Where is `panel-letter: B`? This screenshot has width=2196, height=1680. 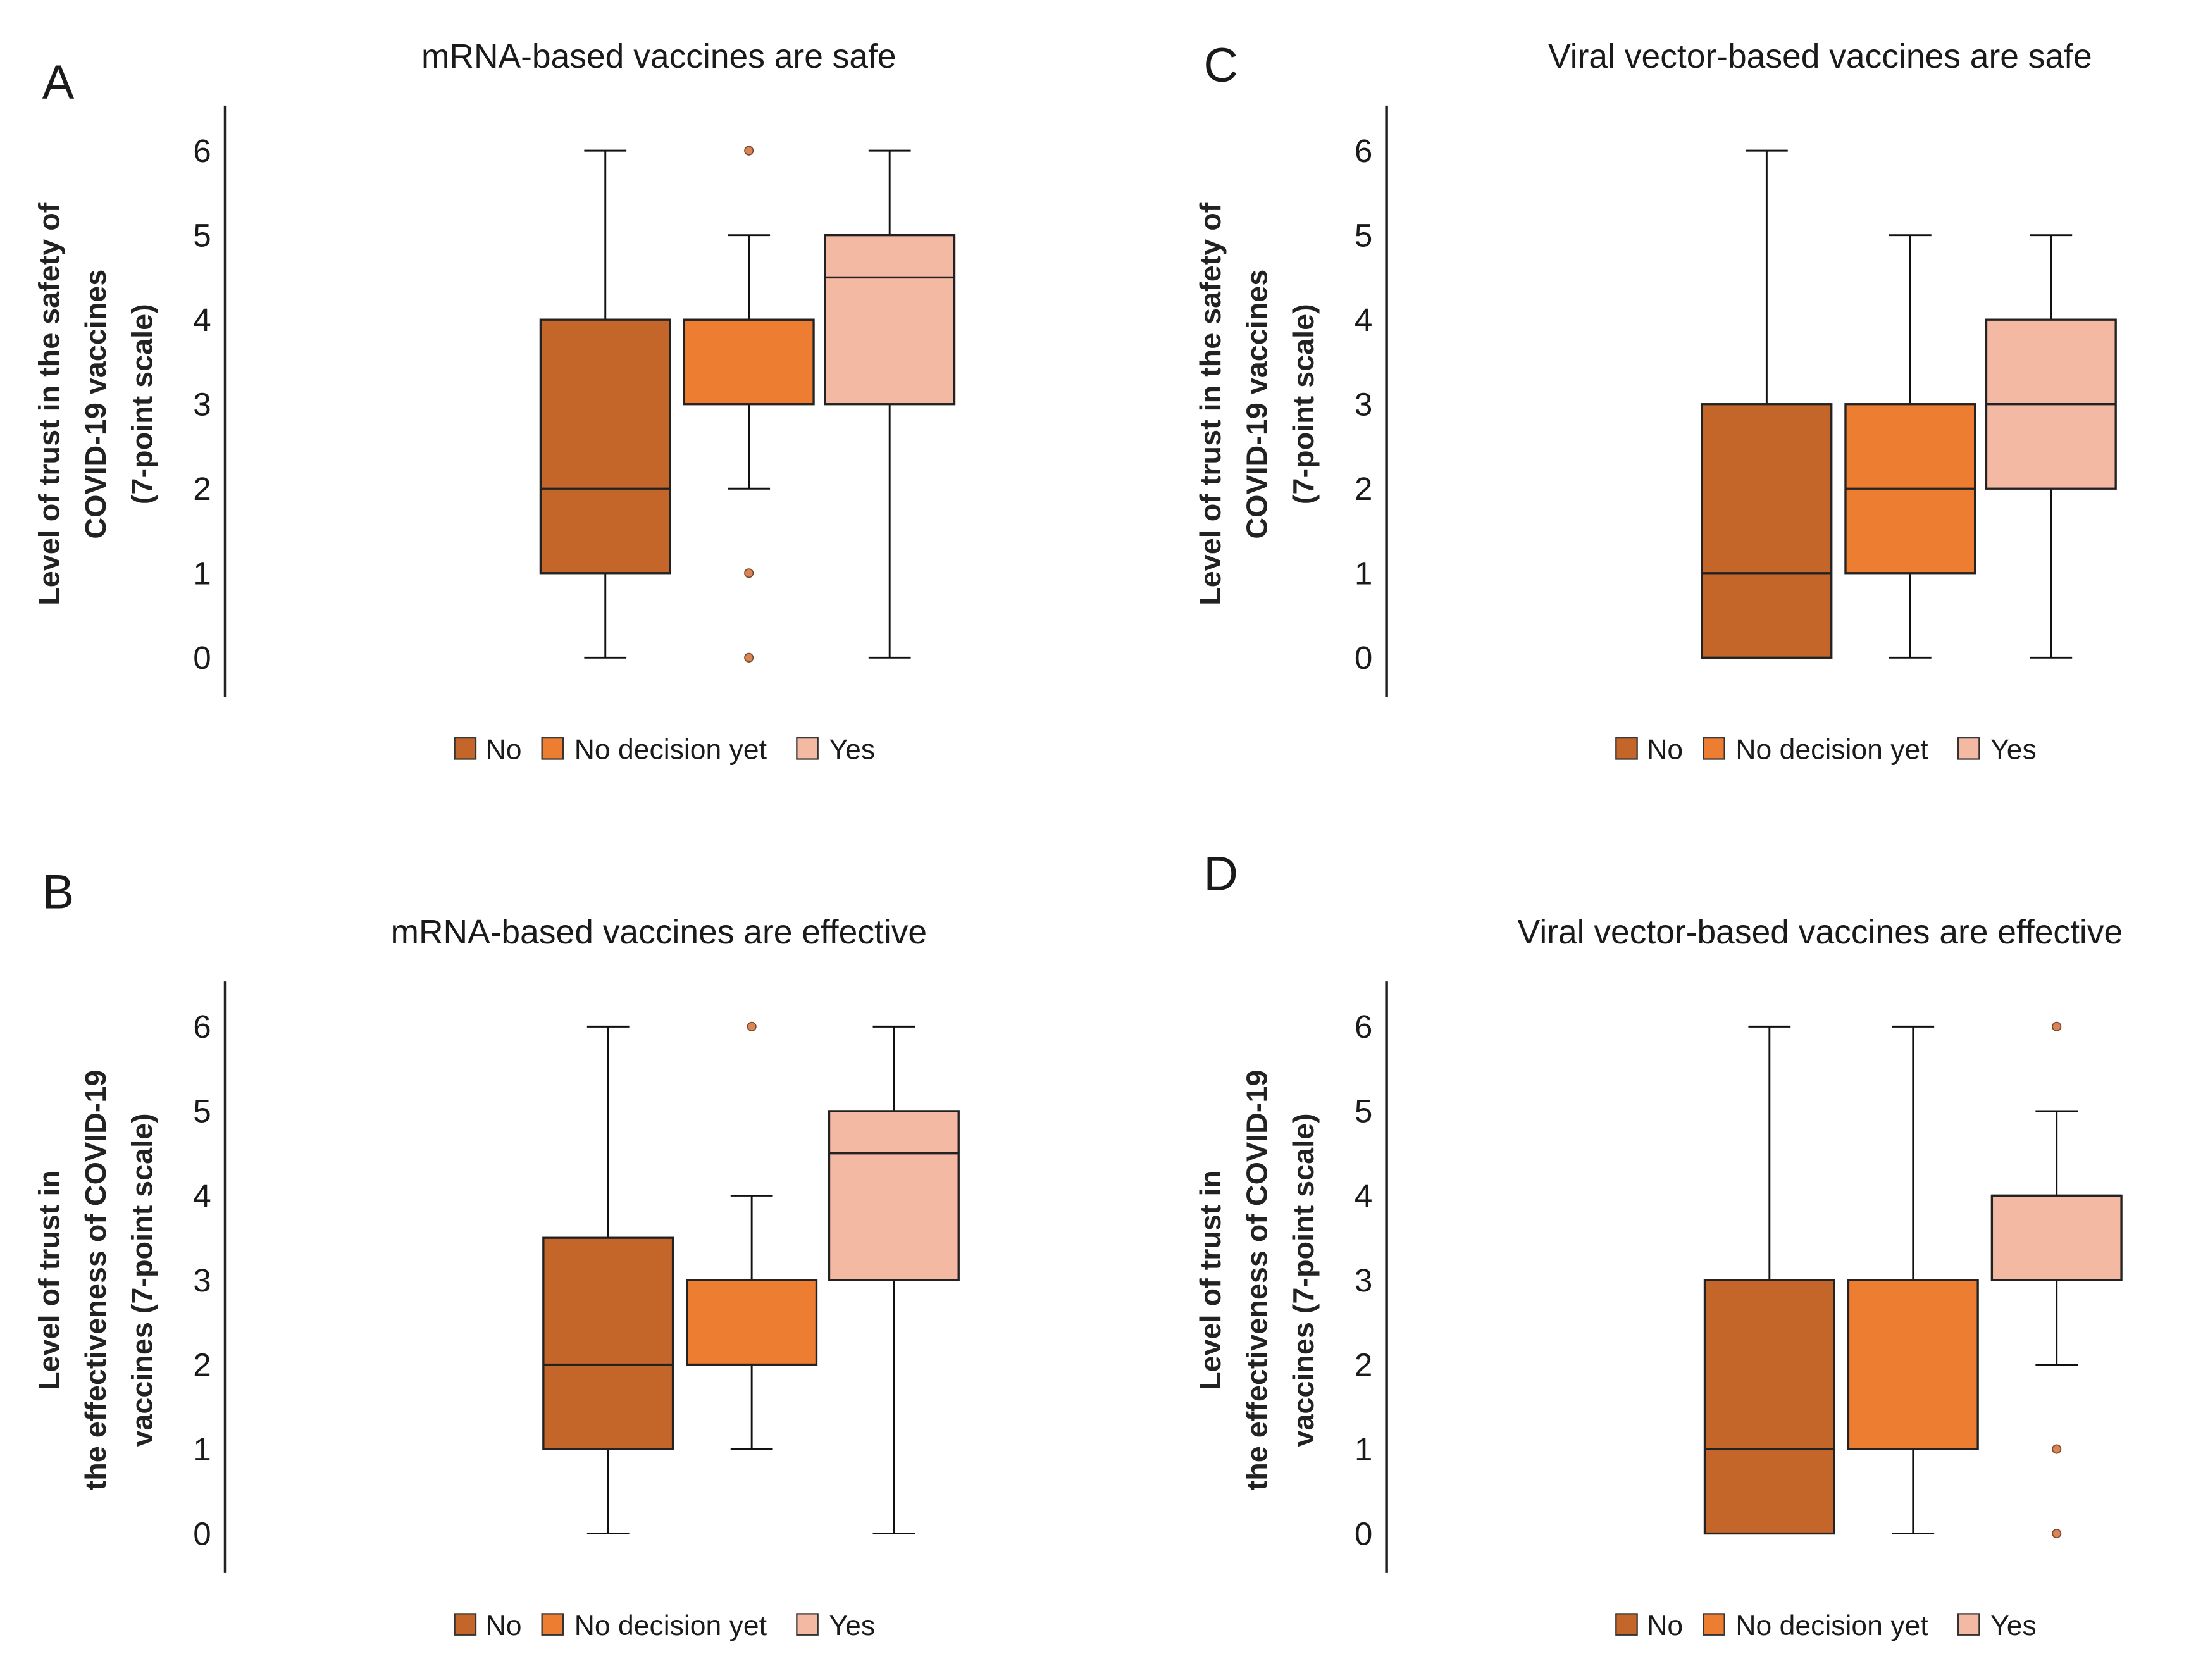 panel-letter: B is located at coordinates (58, 893).